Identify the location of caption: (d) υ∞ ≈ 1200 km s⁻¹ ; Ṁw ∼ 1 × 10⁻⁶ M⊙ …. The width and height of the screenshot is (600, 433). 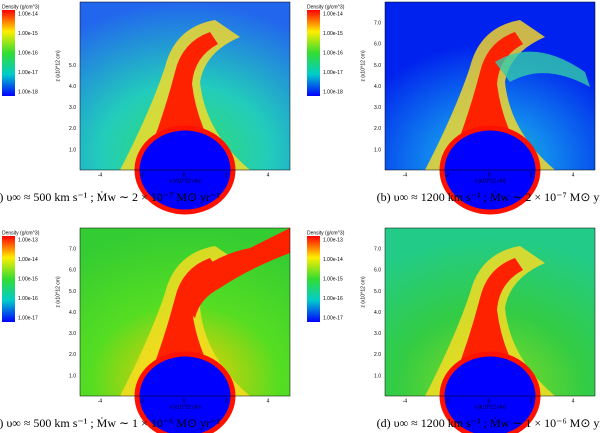
(488, 423).